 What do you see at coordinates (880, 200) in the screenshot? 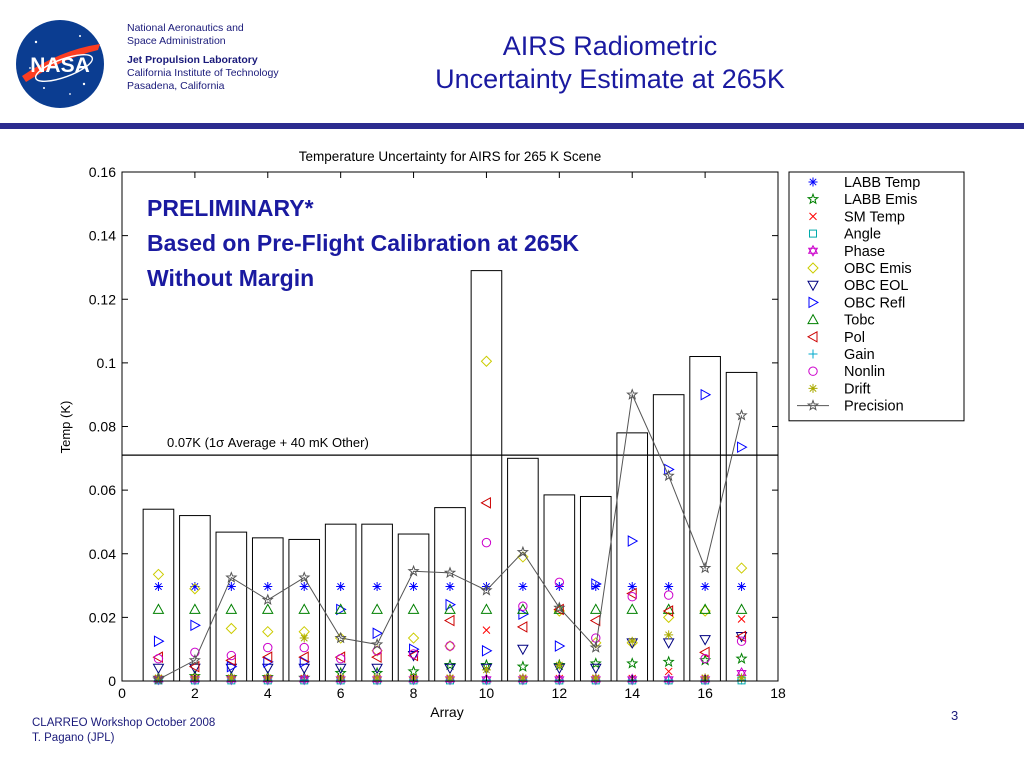
I see `legend-label-labb-emis: LABB Emis` at bounding box center [880, 200].